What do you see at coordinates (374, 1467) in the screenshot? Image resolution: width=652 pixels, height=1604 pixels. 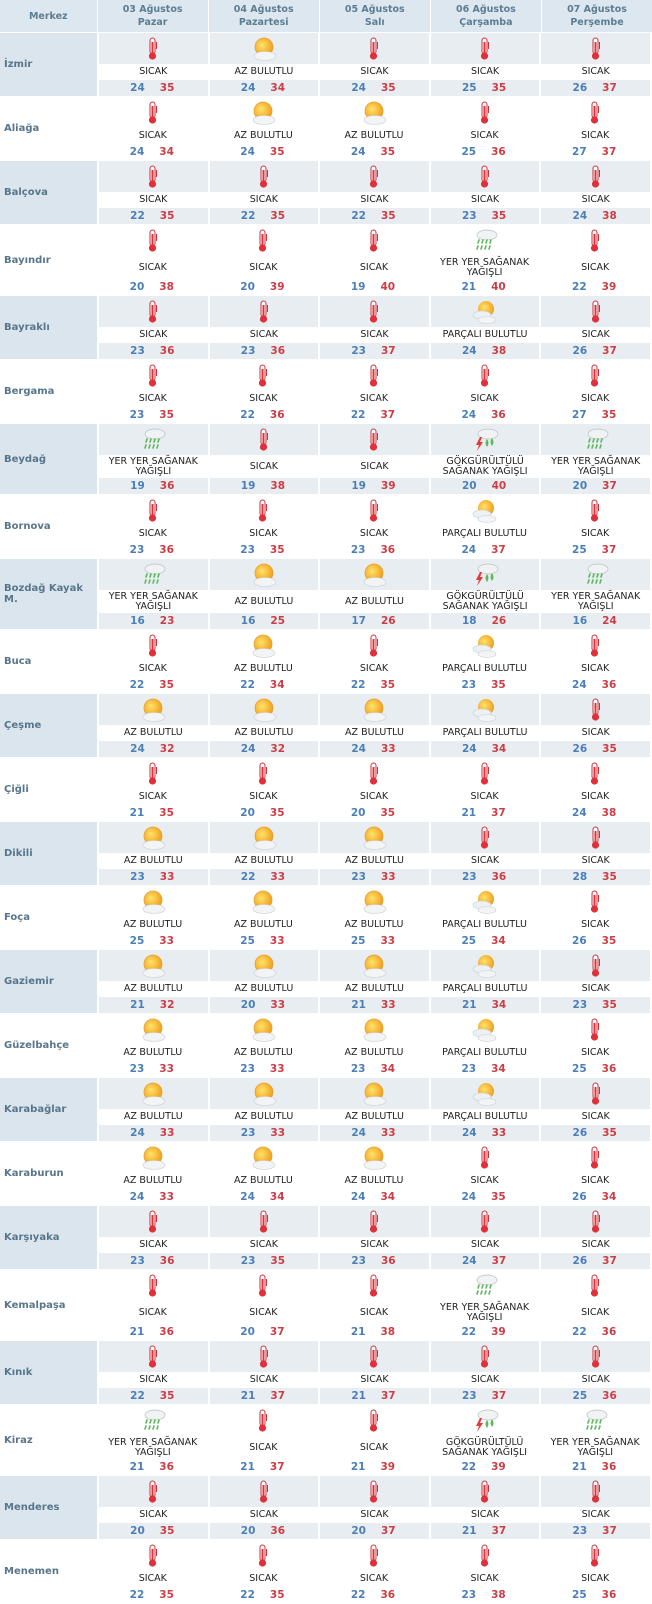 I see `temperature-range: 21 39` at bounding box center [374, 1467].